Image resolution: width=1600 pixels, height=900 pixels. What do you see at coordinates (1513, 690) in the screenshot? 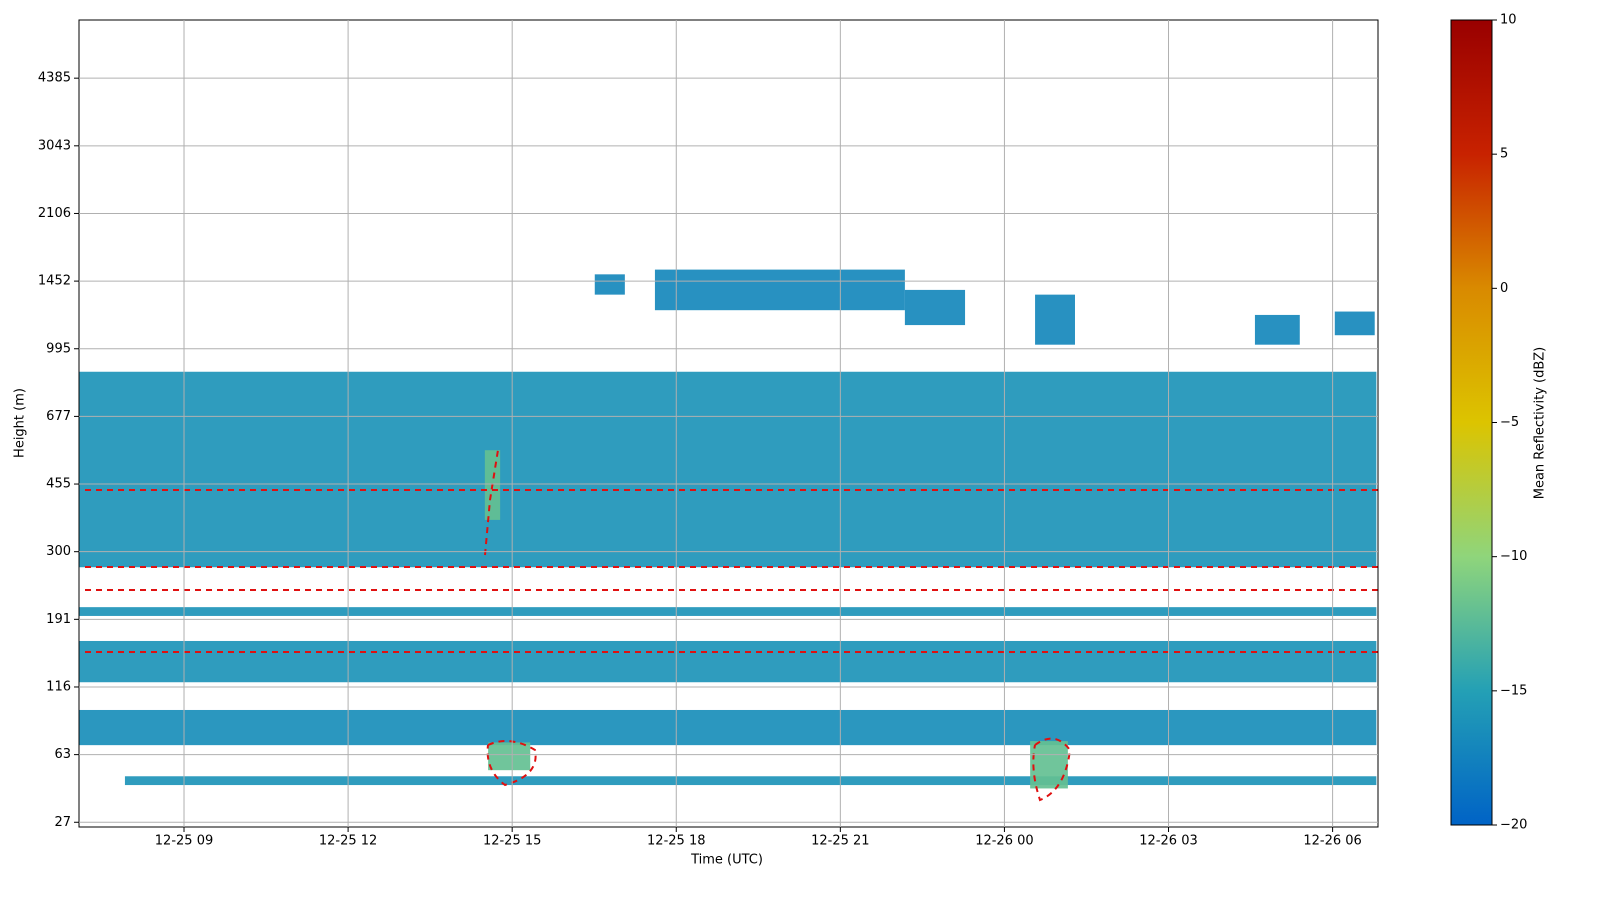
I see `colorbar-tick-label: −15` at bounding box center [1513, 690].